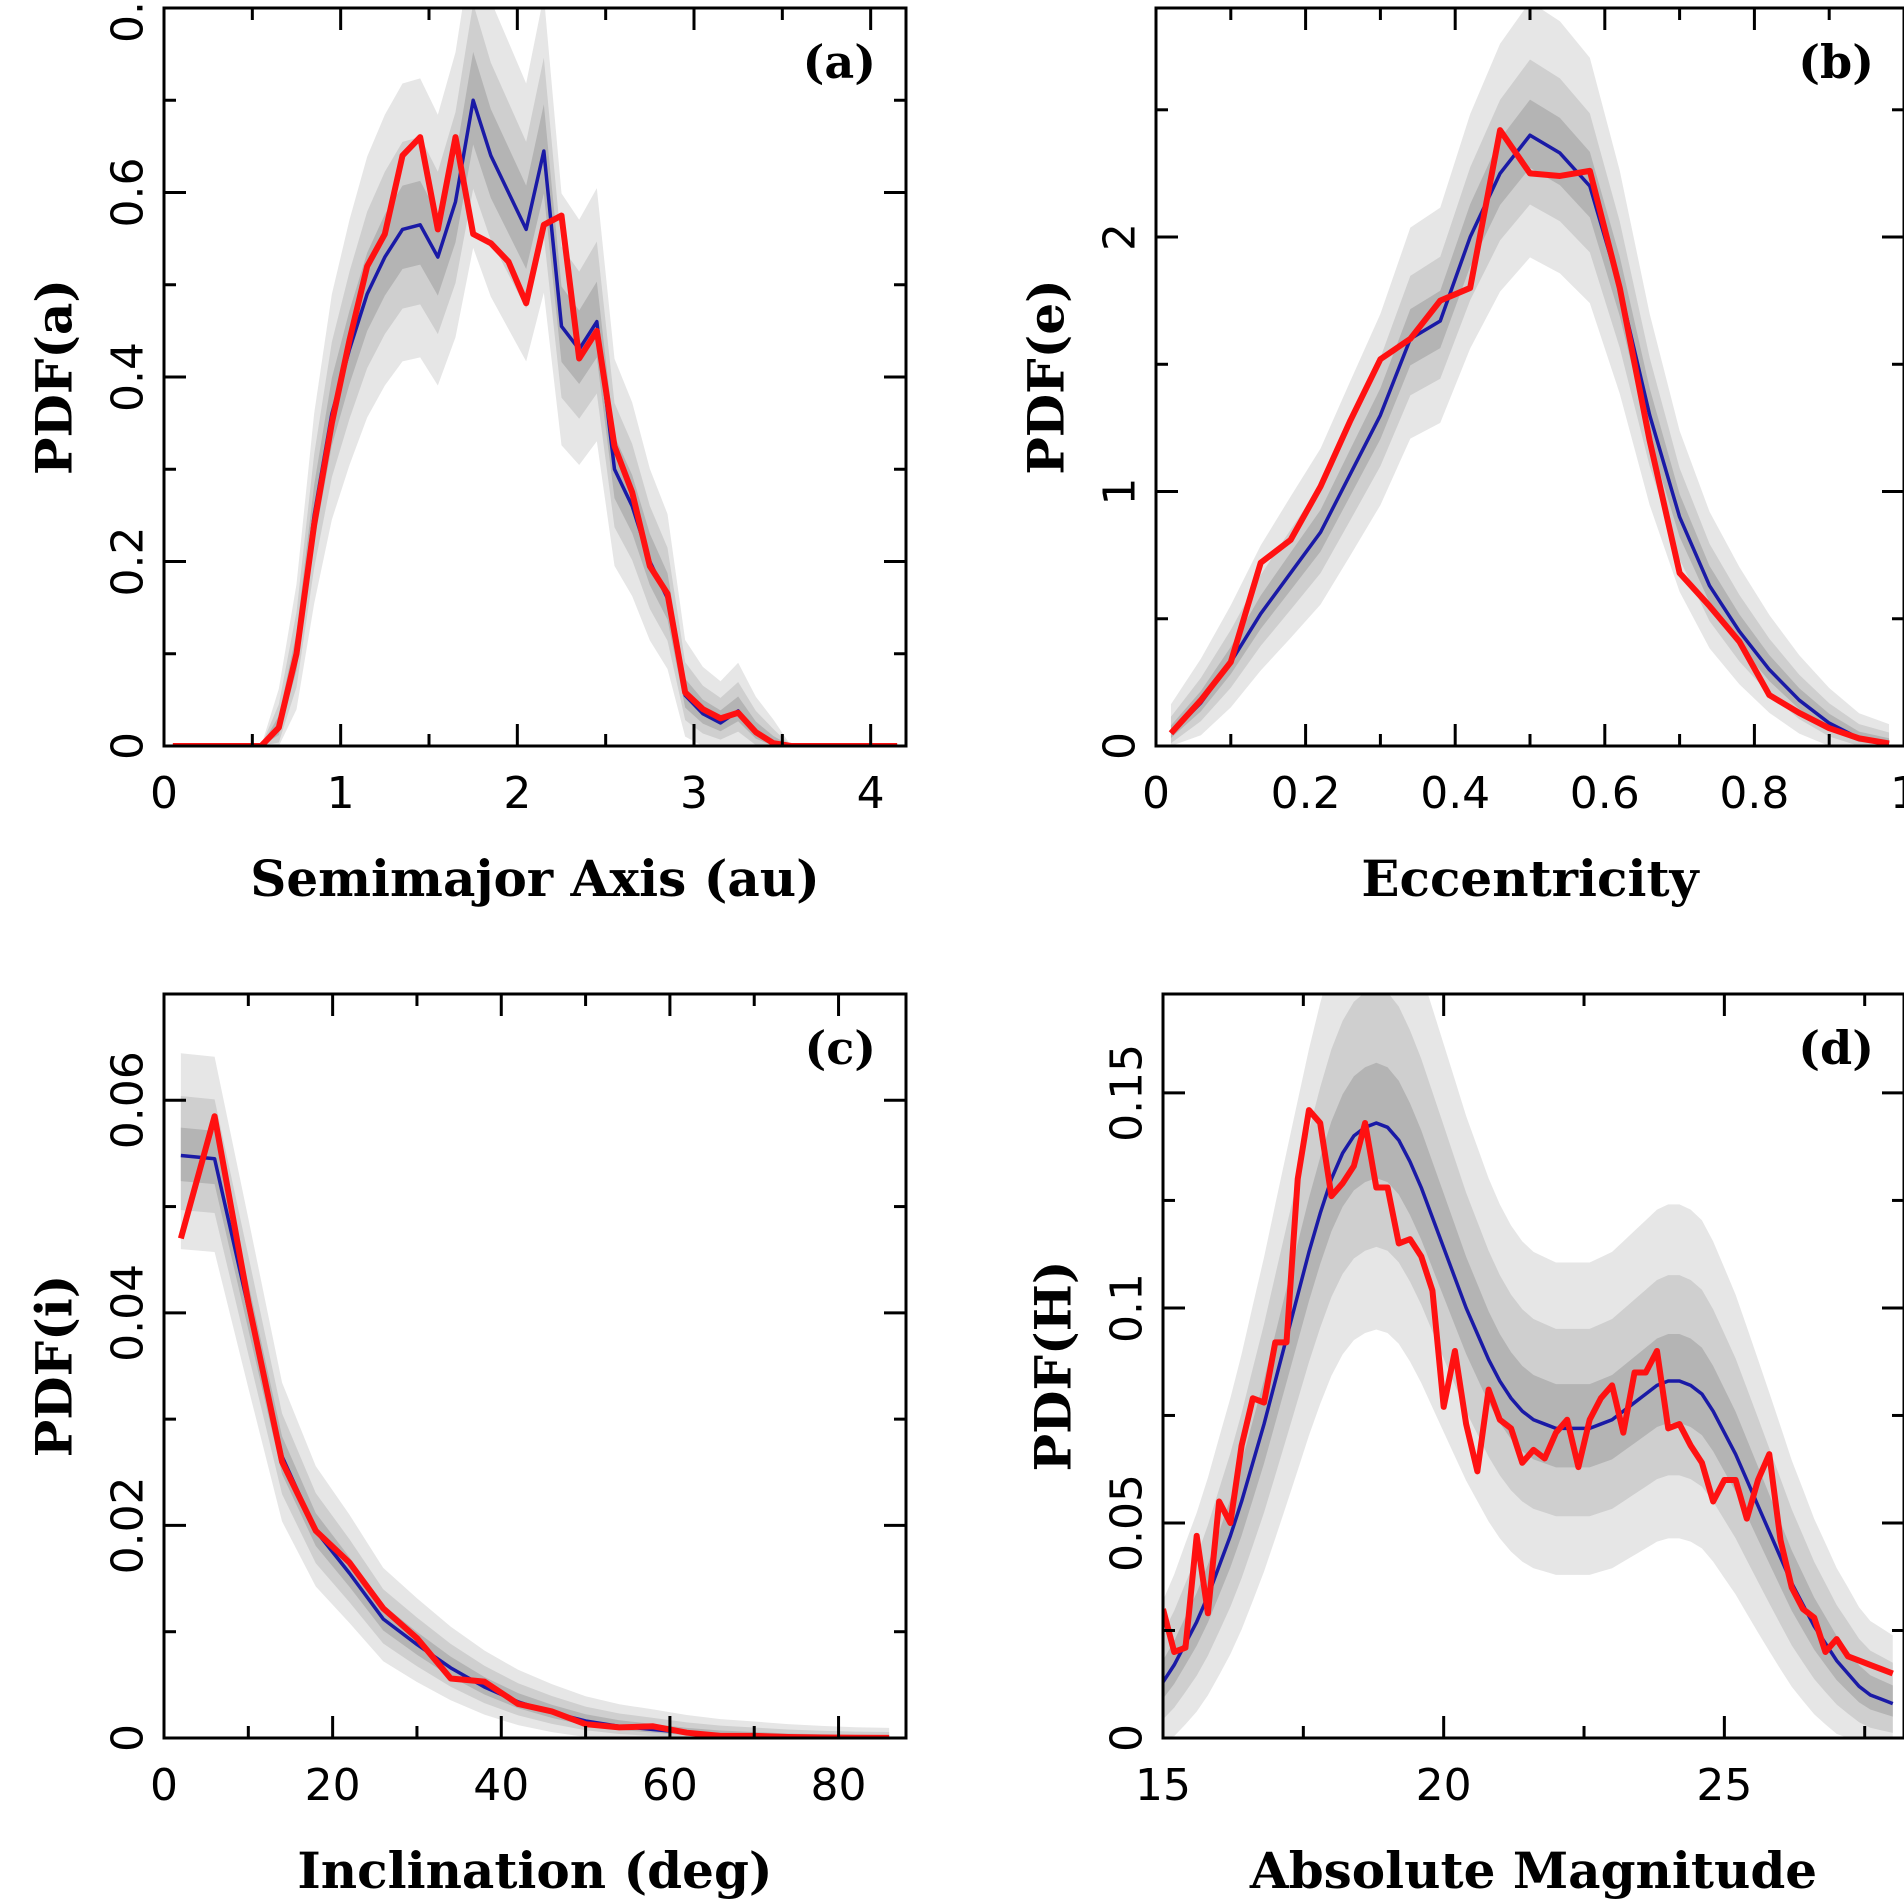 This screenshot has height=1901, width=1904. What do you see at coordinates (1120, 492) in the screenshot?
I see `y-tick-label: 1` at bounding box center [1120, 492].